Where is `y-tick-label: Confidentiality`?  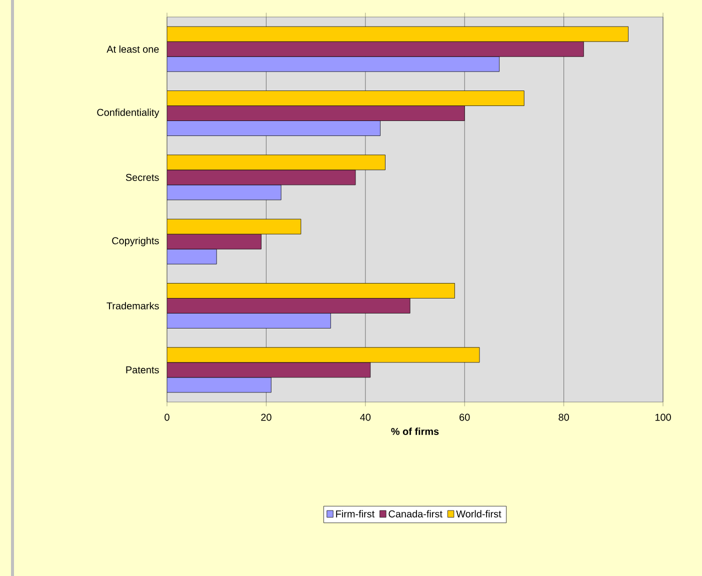
y-tick-label: Confidentiality is located at coordinates (128, 113).